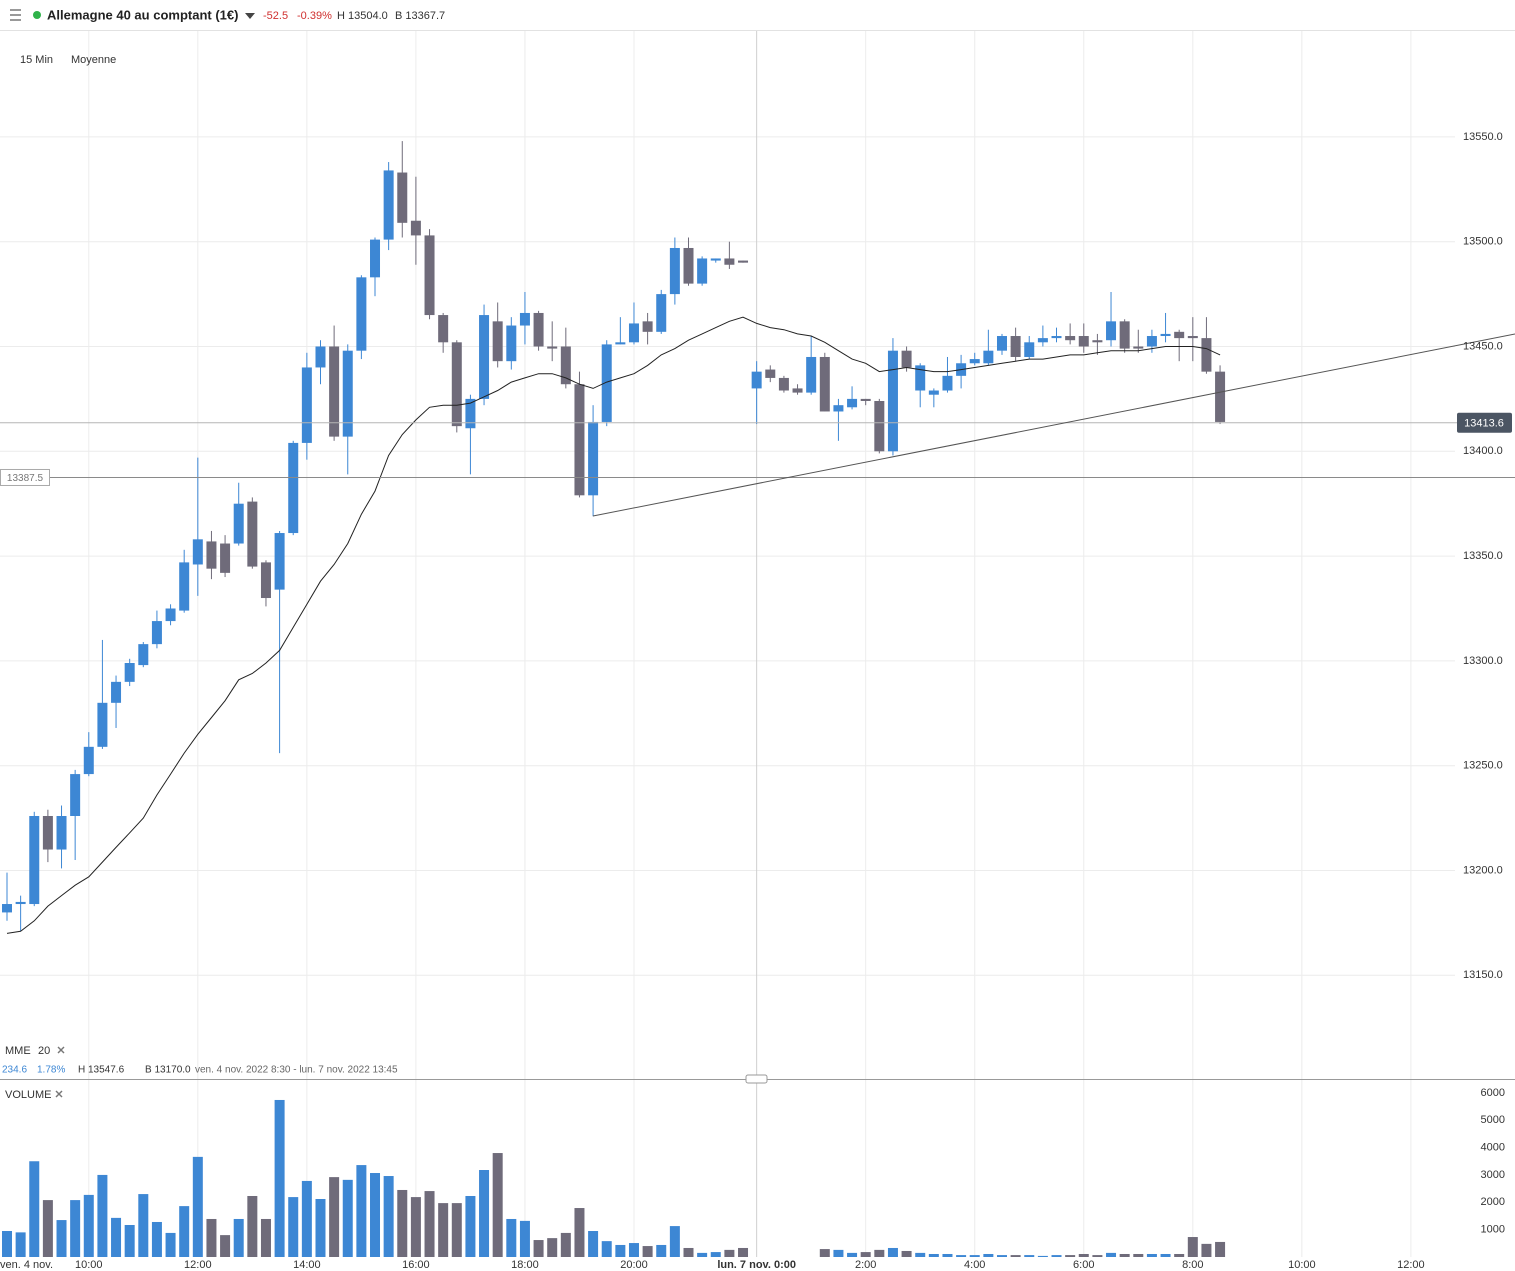 The width and height of the screenshot is (1515, 1271). Describe the element at coordinates (198, 1265) in the screenshot. I see `x-tick-label: 12:00` at that location.